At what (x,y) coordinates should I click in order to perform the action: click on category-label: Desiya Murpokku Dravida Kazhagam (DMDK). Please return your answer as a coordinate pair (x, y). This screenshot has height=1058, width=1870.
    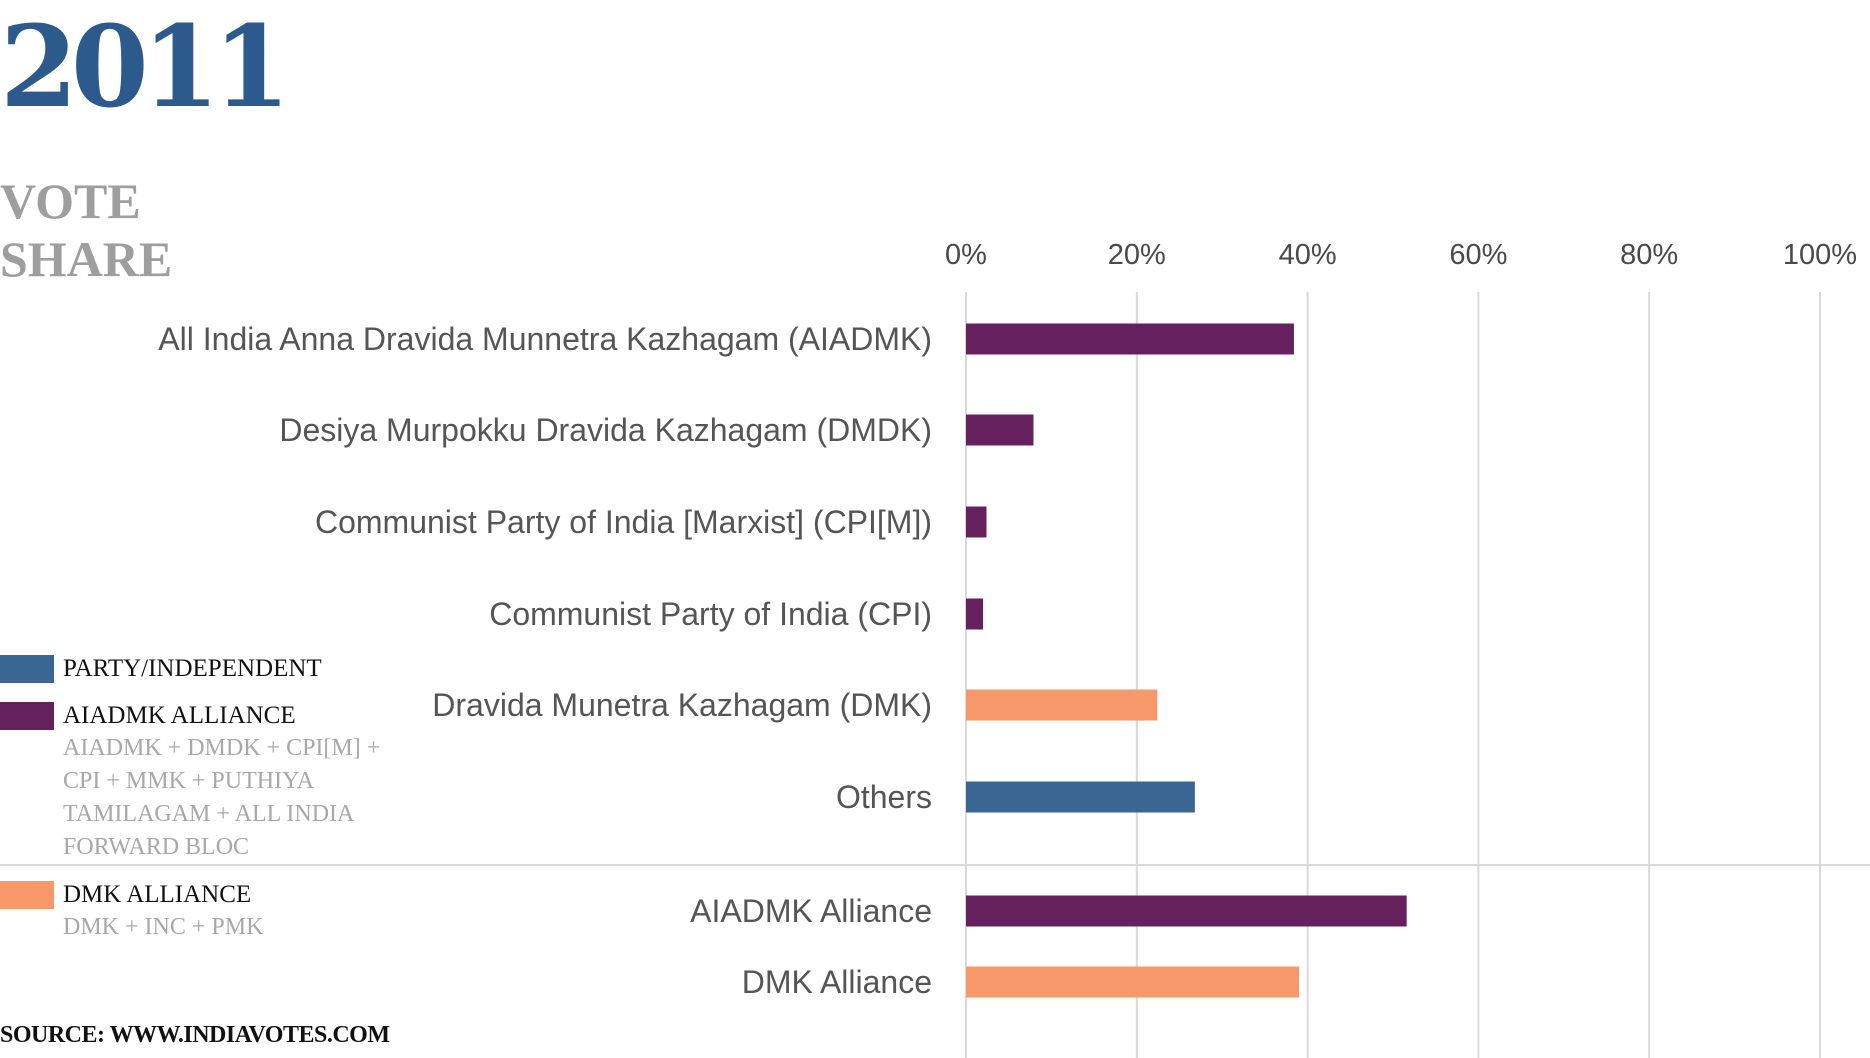
    Looking at the image, I should click on (605, 430).